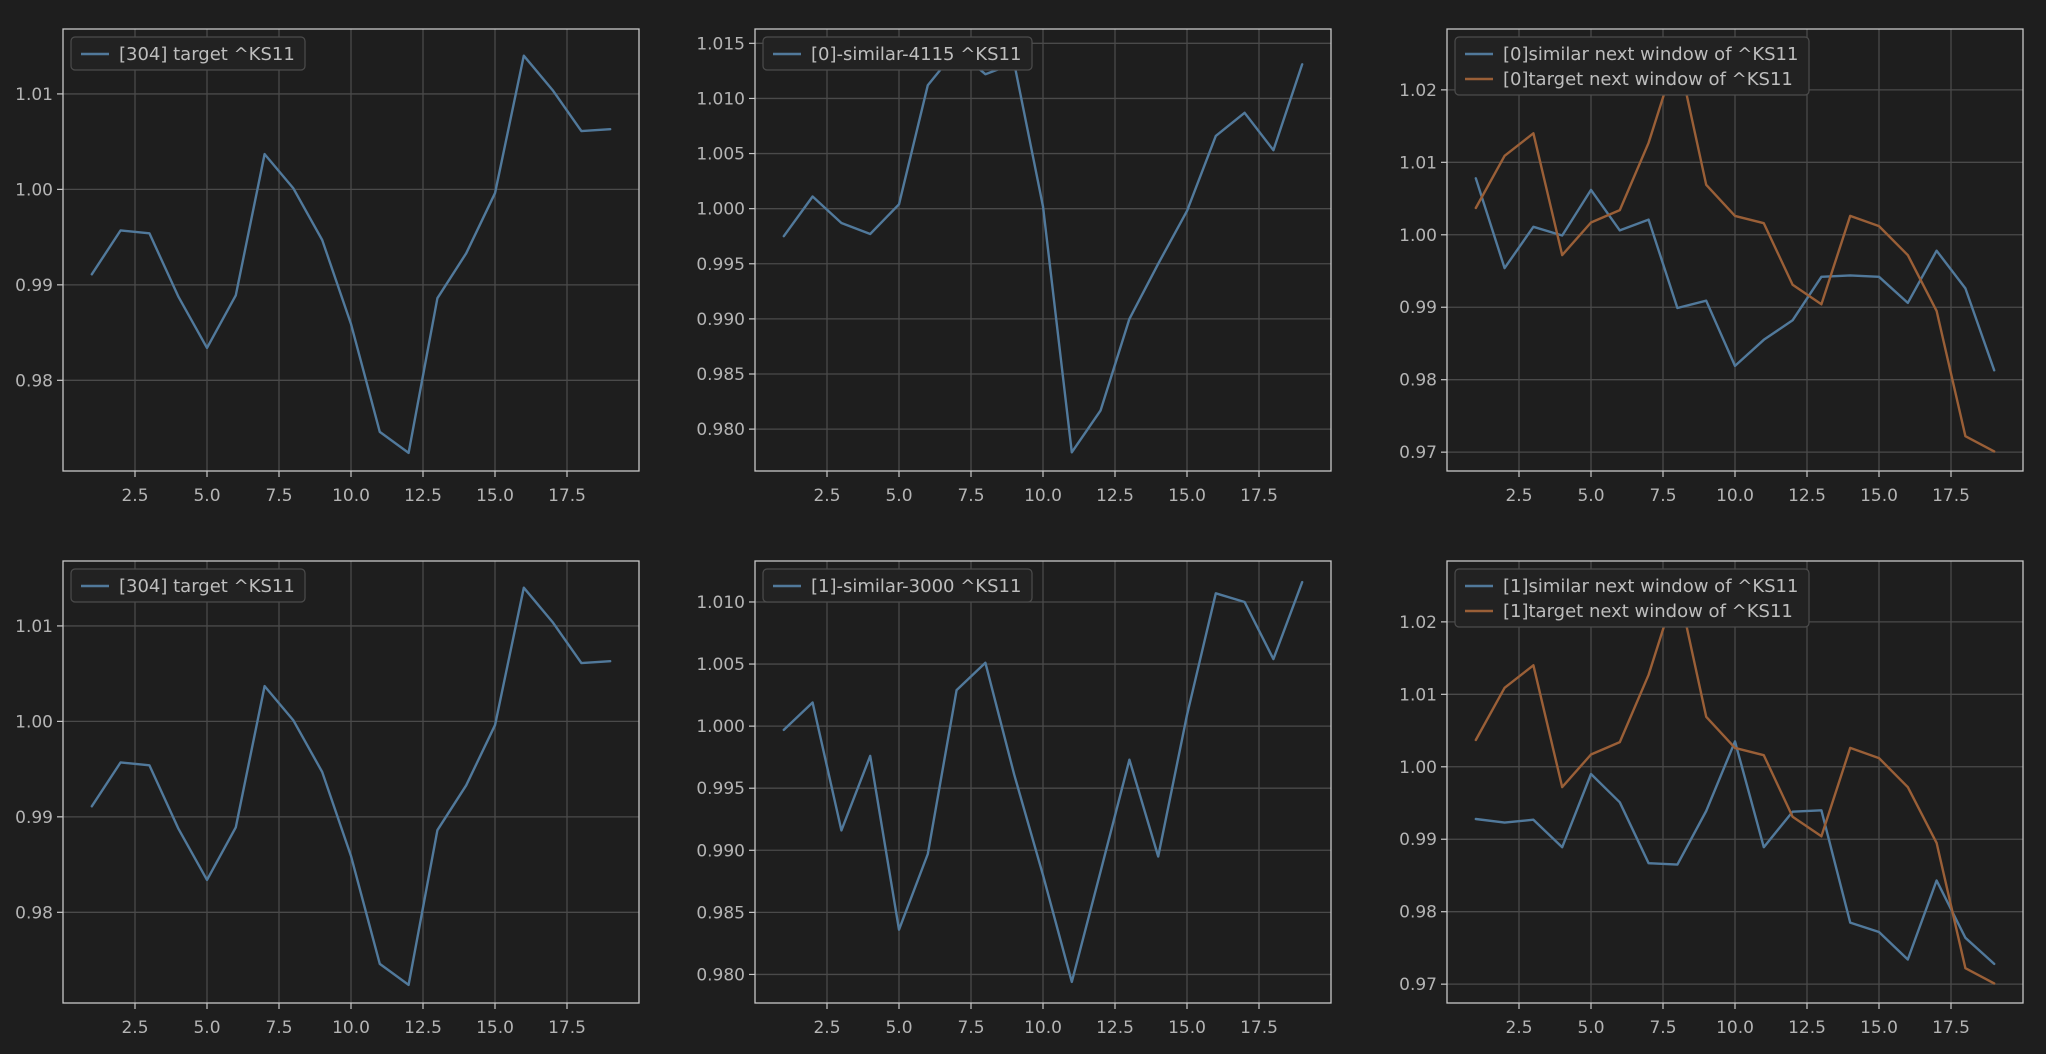  What do you see at coordinates (916, 54) in the screenshot?
I see `legend-label: [0]-similar-4115 ^KS11` at bounding box center [916, 54].